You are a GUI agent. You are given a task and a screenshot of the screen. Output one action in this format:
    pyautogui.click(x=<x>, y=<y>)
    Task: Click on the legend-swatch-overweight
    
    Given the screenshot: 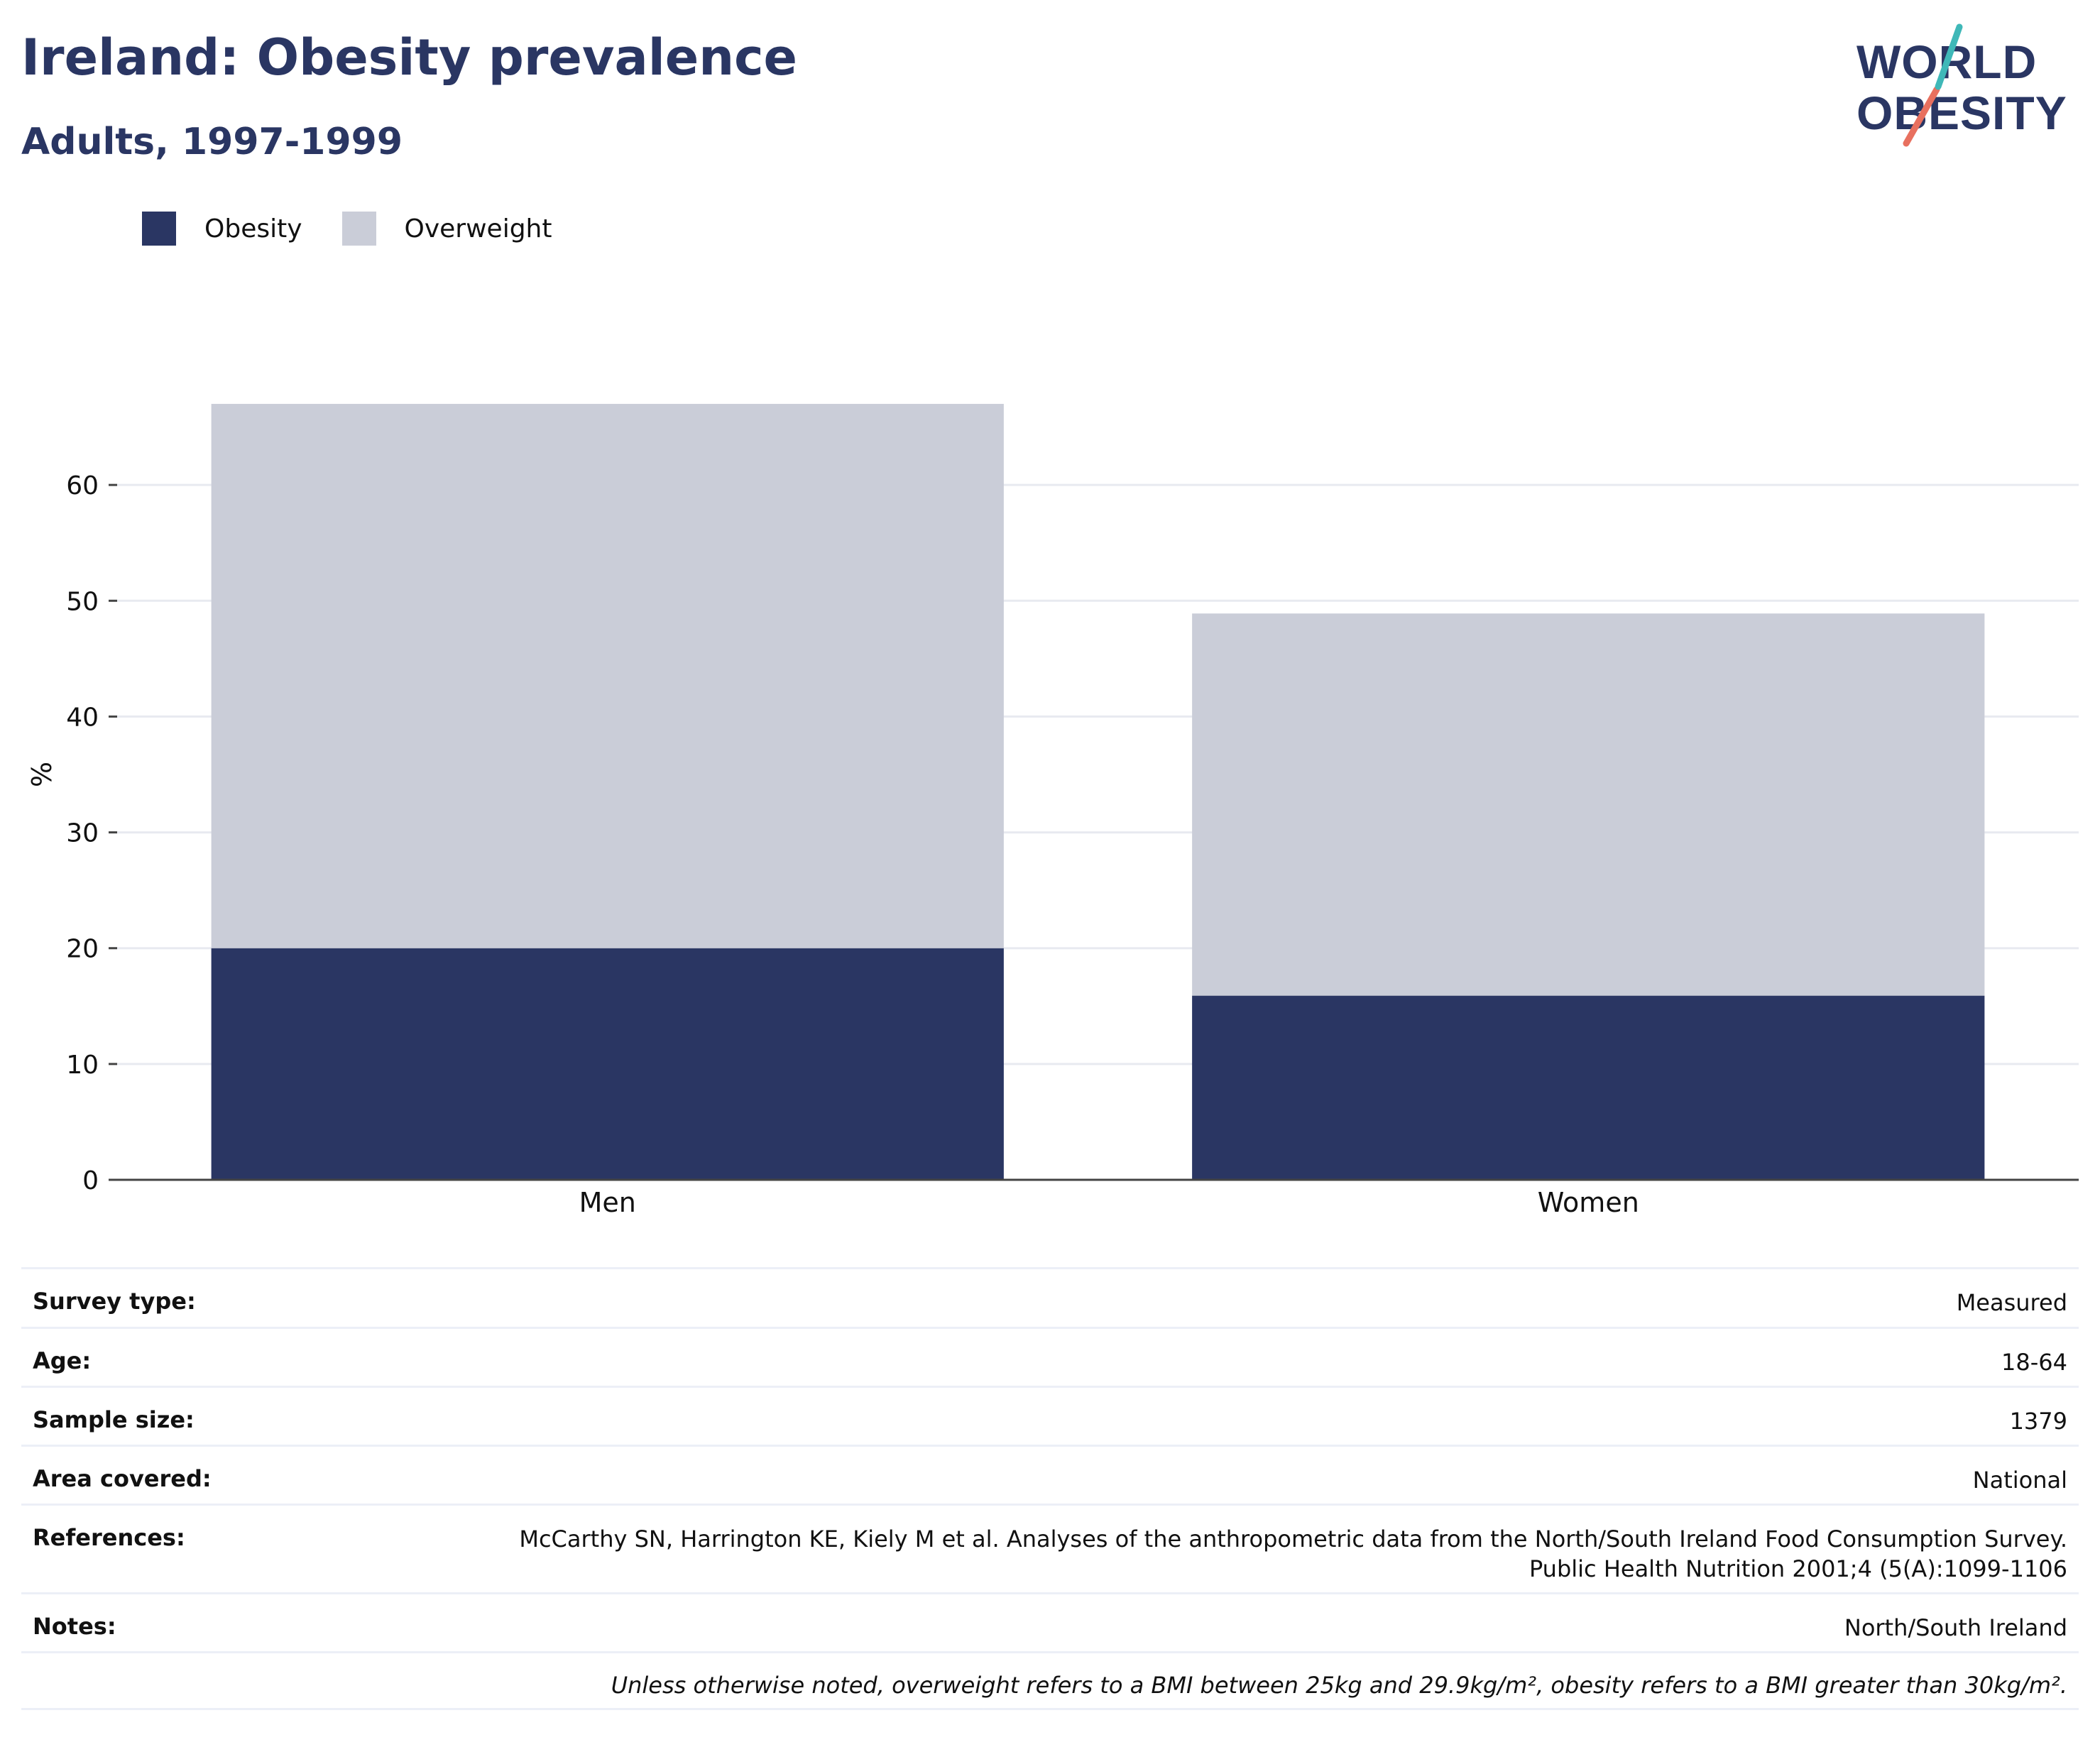 What is the action you would take?
    pyautogui.click(x=358, y=229)
    